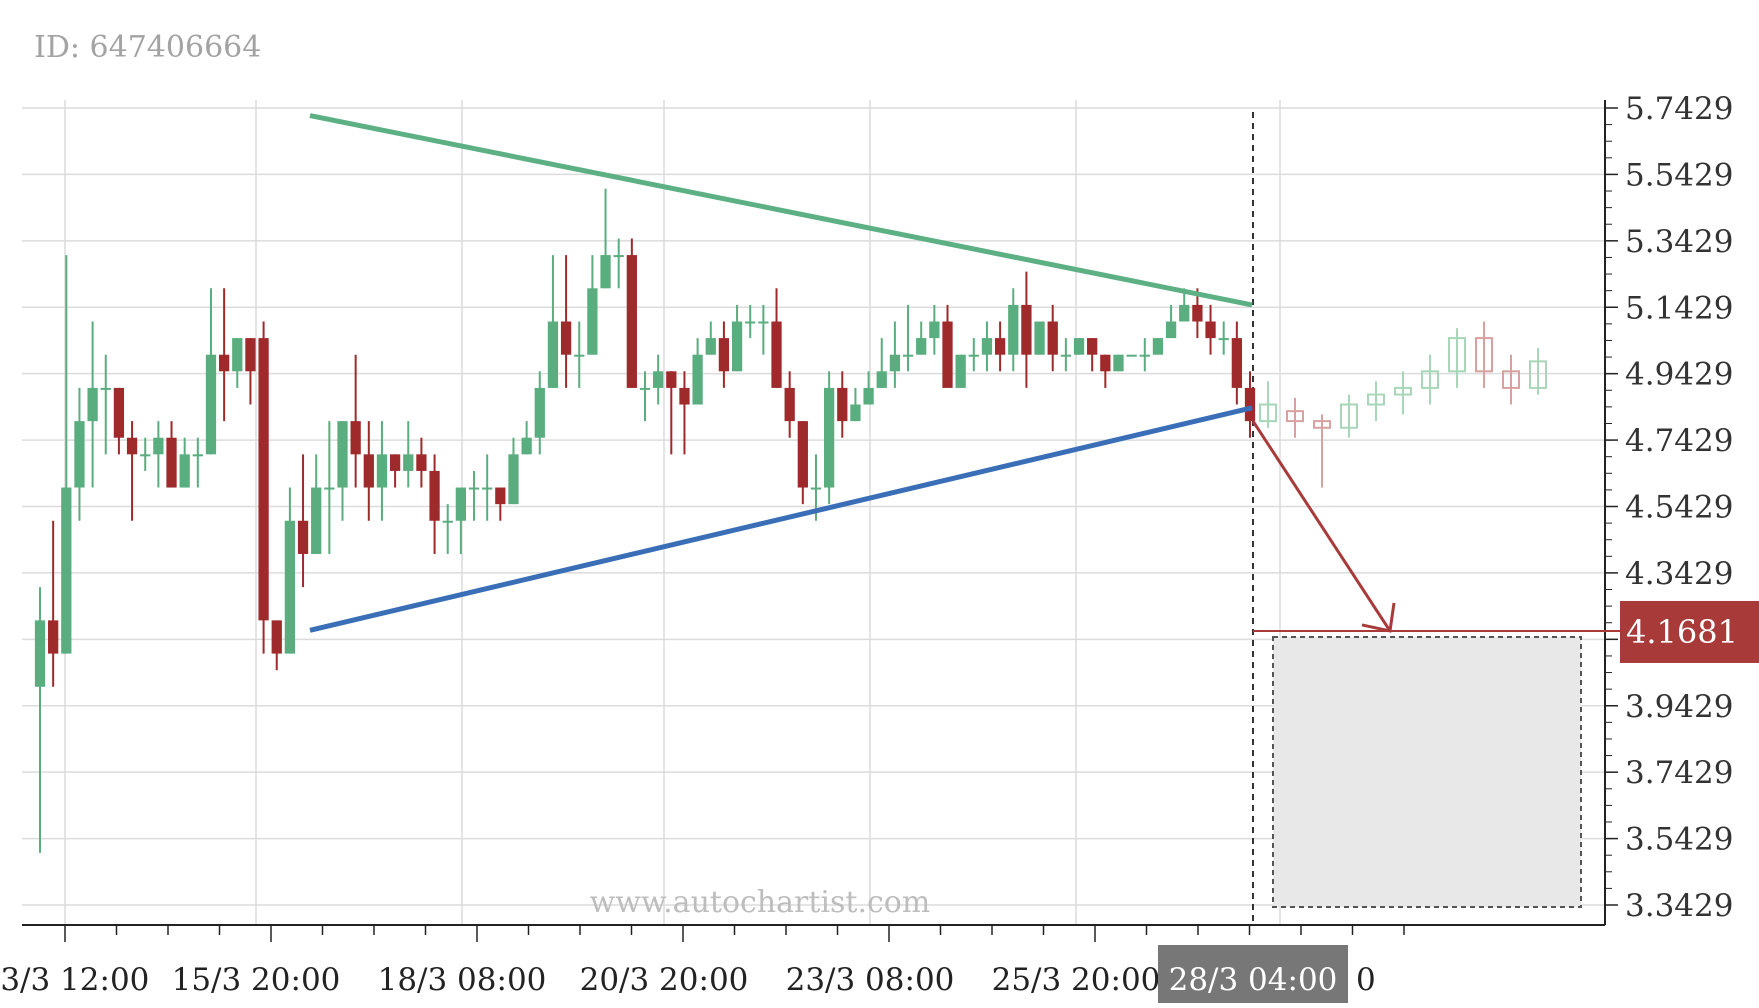 The height and width of the screenshot is (1008, 1759). Describe the element at coordinates (148, 47) in the screenshot. I see `chart-id-label: ID: 647406664` at that location.